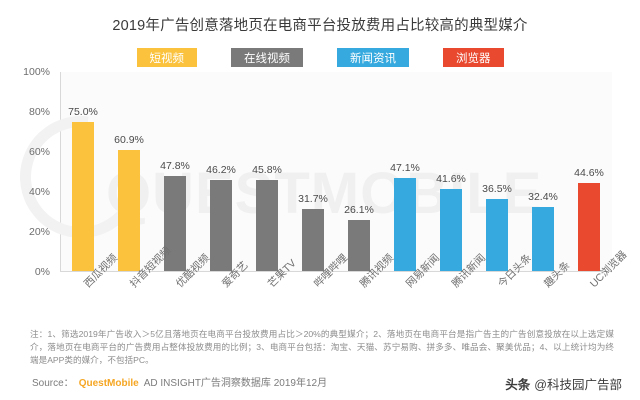 This screenshot has height=400, width=640. What do you see at coordinates (359, 172) in the screenshot?
I see `bar-slot-6: 26.1%` at bounding box center [359, 172].